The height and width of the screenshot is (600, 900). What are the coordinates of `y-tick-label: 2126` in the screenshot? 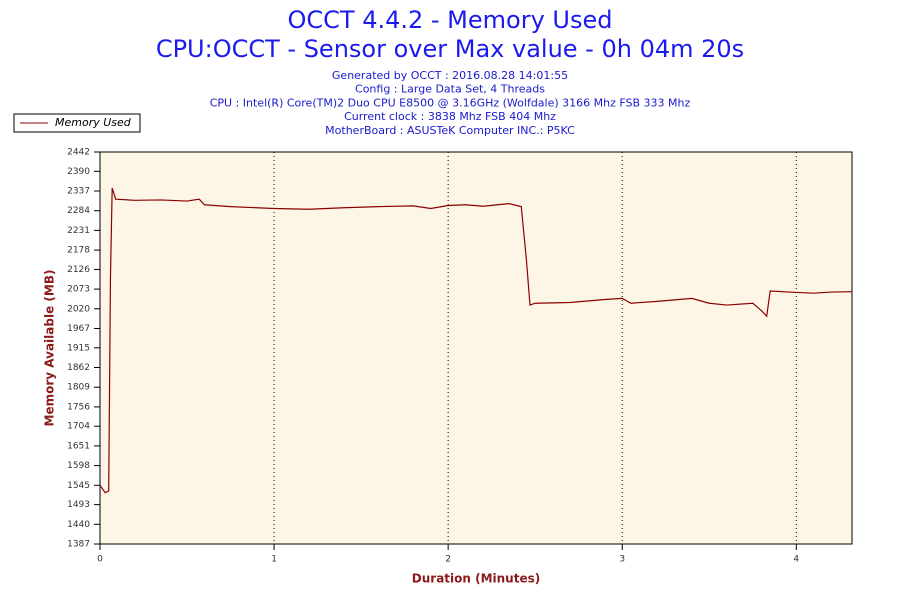 It's located at (78, 270).